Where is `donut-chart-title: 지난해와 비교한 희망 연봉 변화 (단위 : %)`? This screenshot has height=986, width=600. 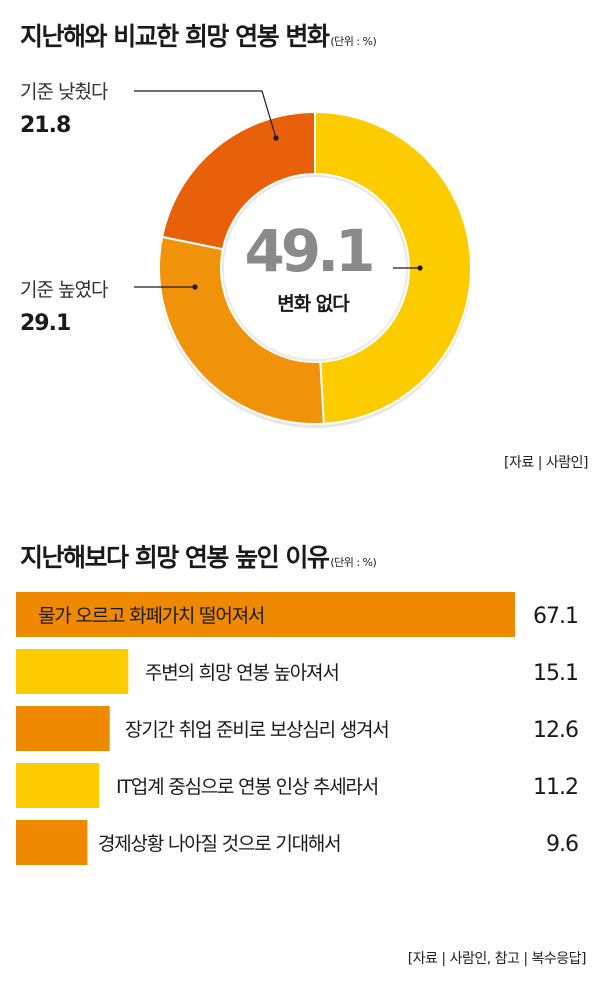 donut-chart-title: 지난해와 비교한 희망 연봉 변화 (단위 : %) is located at coordinates (198, 35).